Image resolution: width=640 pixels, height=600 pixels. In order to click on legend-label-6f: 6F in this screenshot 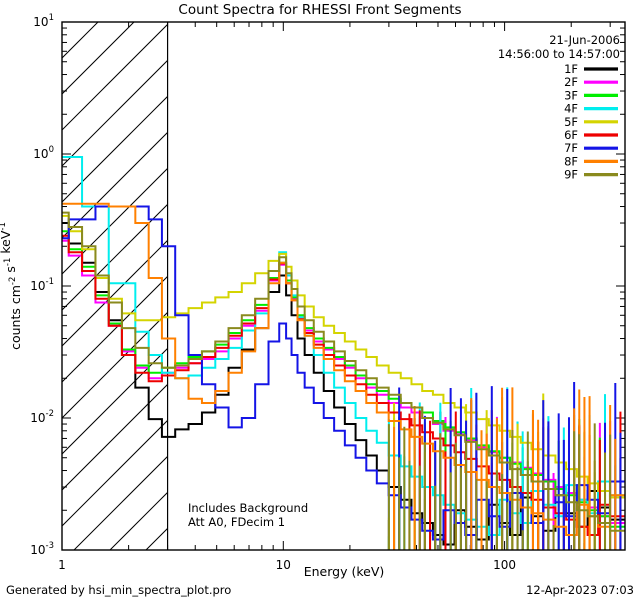, I will do `click(571, 135)`.